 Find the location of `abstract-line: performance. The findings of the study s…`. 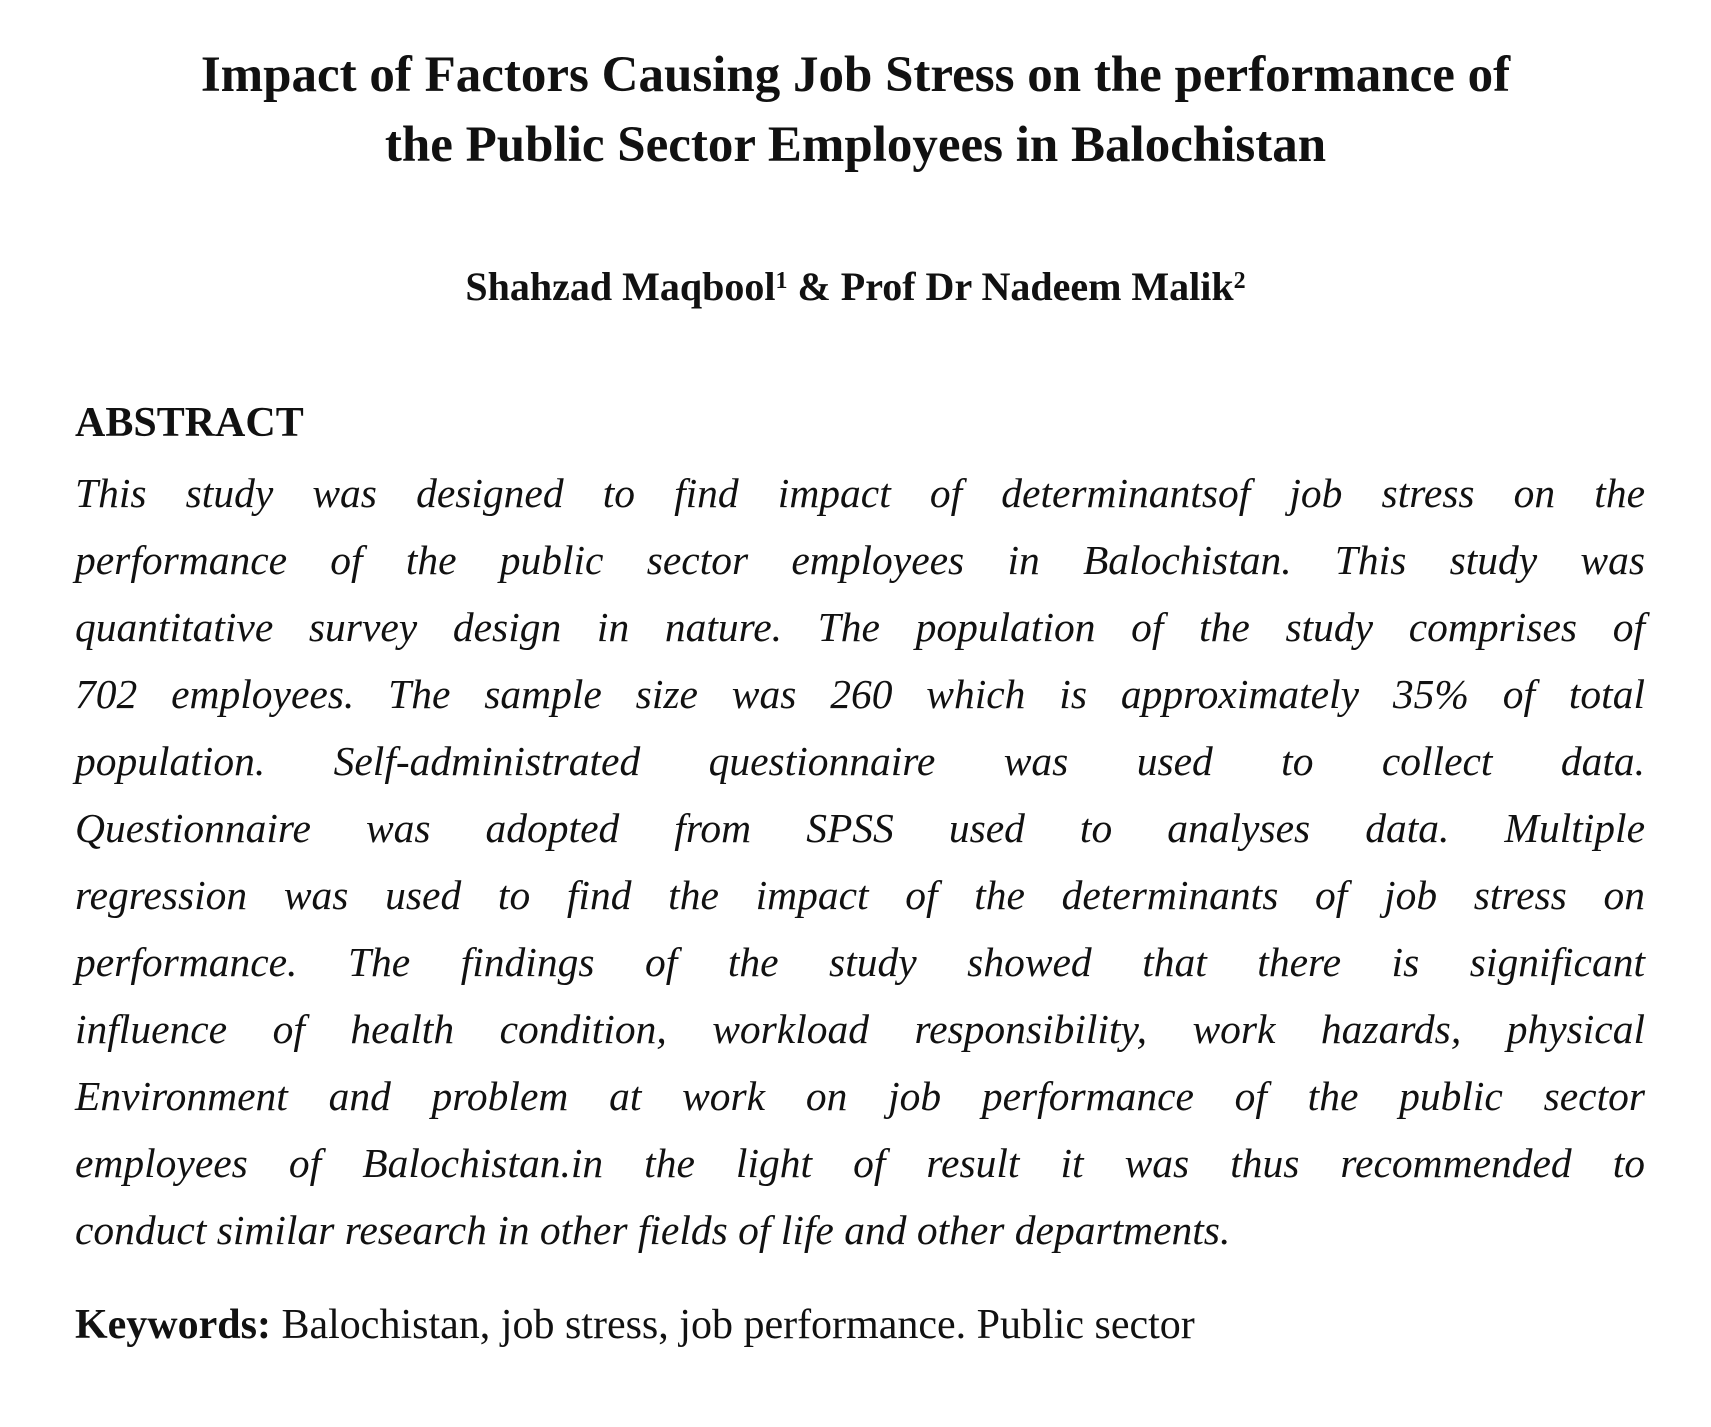

abstract-line: performance. The findings of the study s… is located at coordinates (860, 962).